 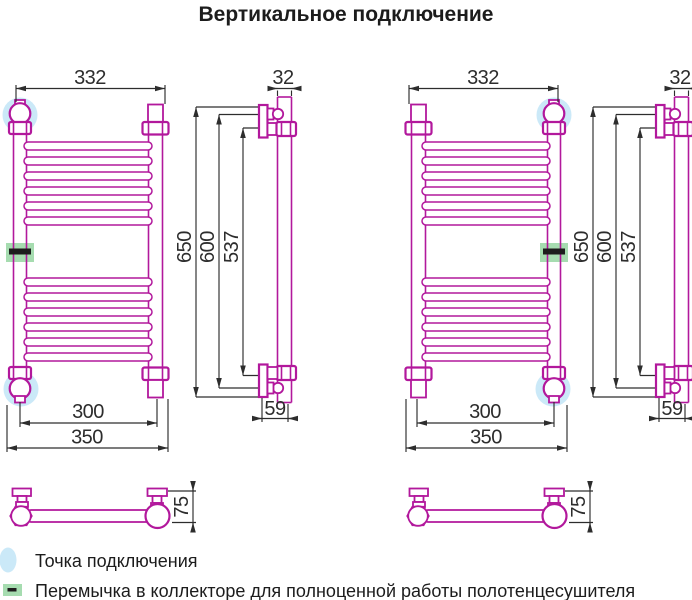 What do you see at coordinates (489, 268) in the screenshot?
I see `front-view-right` at bounding box center [489, 268].